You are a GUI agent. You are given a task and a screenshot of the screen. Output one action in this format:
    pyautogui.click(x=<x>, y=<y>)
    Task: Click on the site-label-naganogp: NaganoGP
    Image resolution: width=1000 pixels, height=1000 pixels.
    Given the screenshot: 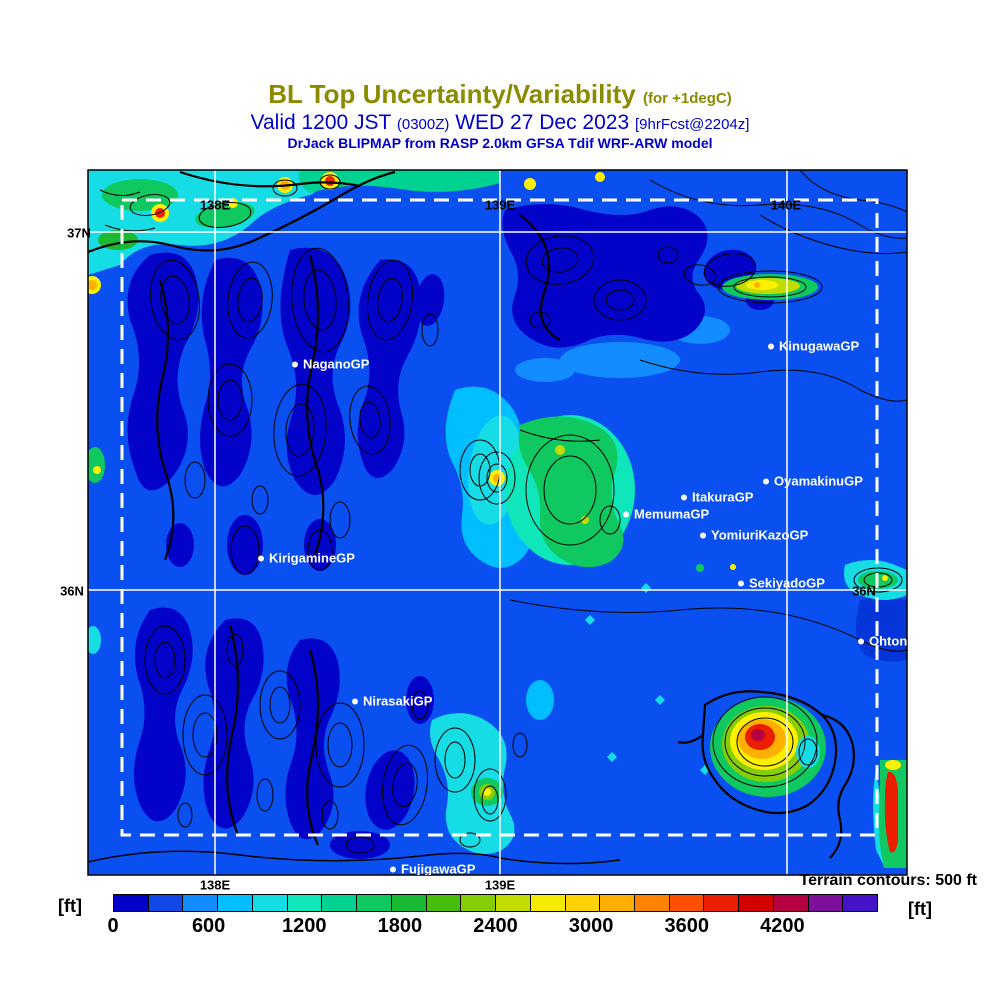 What is the action you would take?
    pyautogui.click(x=330, y=364)
    